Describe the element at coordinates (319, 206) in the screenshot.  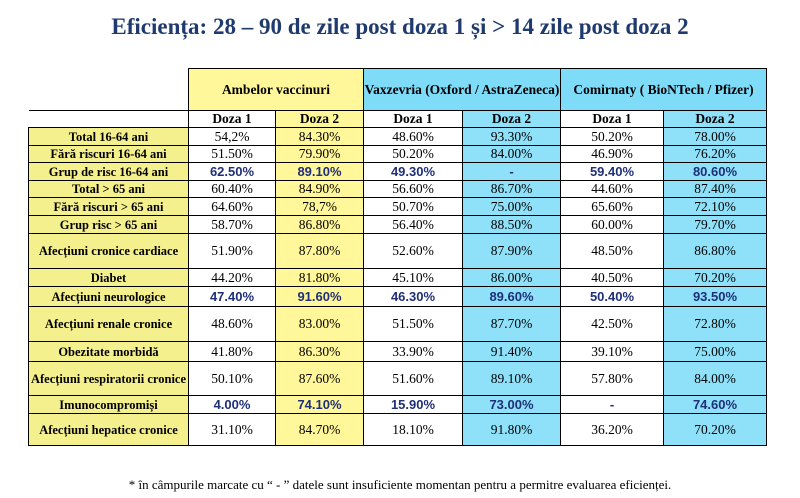
I see `value-cell: 78,7%` at that location.